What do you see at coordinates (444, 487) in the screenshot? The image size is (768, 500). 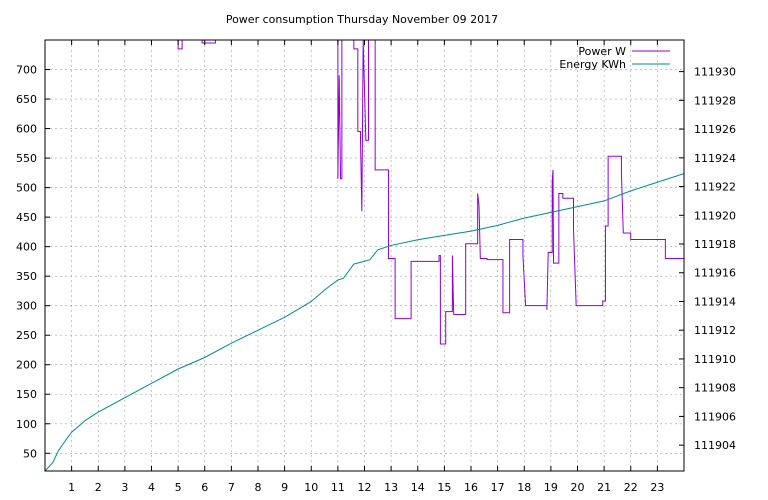 I see `x-tick-label: 15` at bounding box center [444, 487].